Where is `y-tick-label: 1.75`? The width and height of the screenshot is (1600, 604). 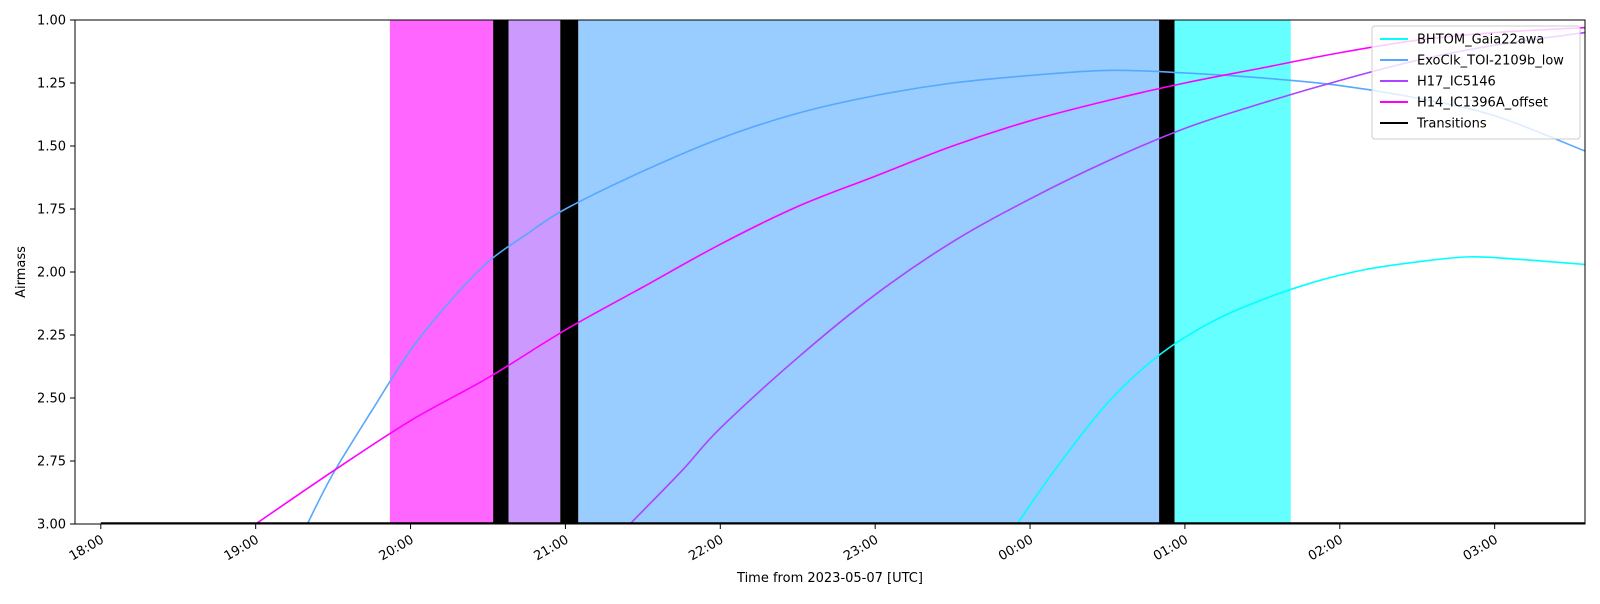
y-tick-label: 1.75 is located at coordinates (51, 210).